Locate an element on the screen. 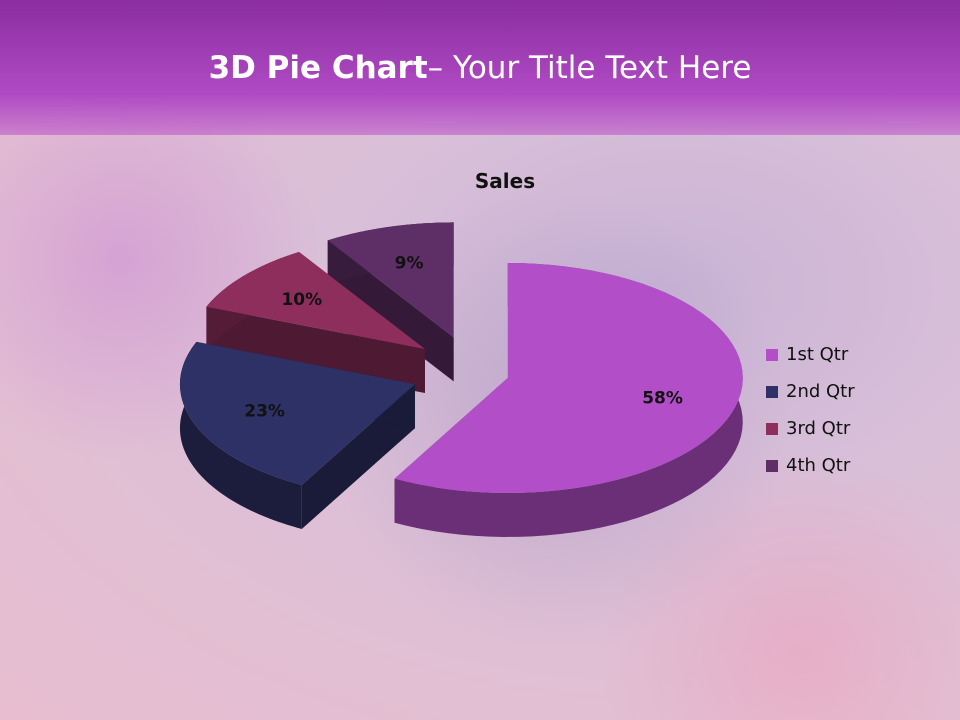 The image size is (960, 720). pie-slice-1: 58% is located at coordinates (568, 399).